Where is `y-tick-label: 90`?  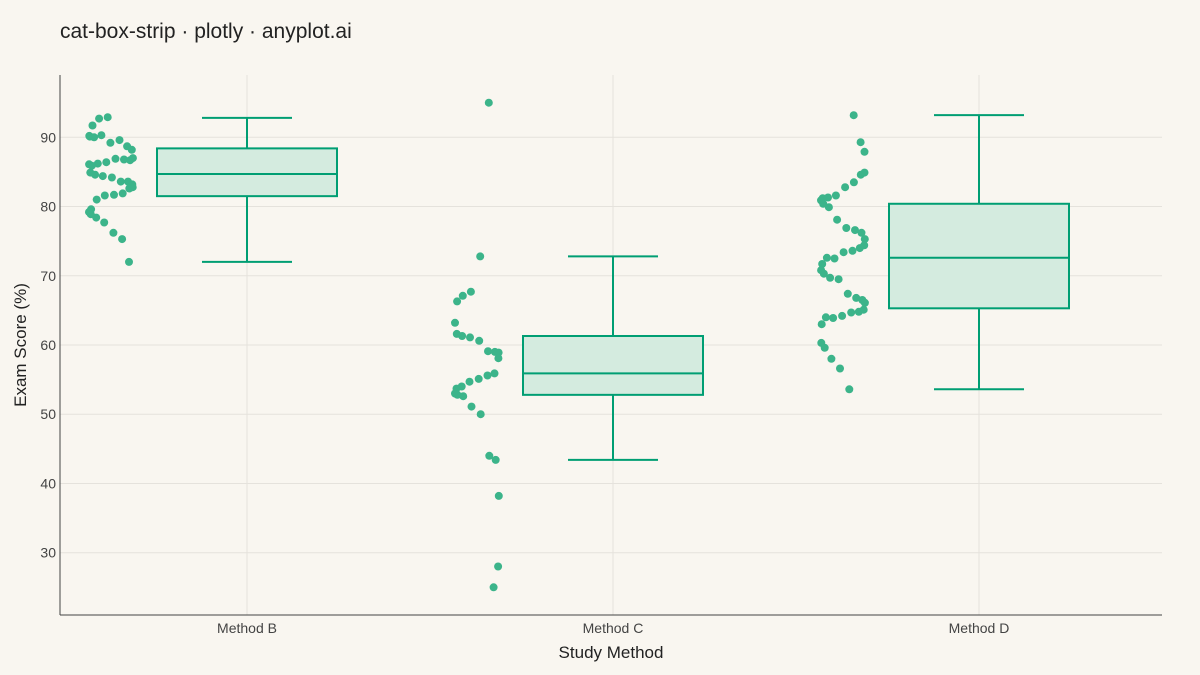
y-tick-label: 90 is located at coordinates (48, 137).